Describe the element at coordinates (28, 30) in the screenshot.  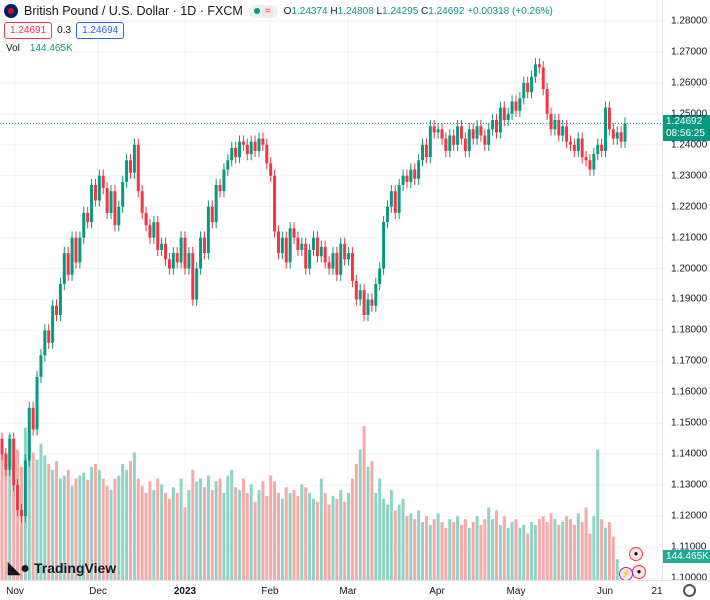
I see `sell-button: 1.24691` at that location.